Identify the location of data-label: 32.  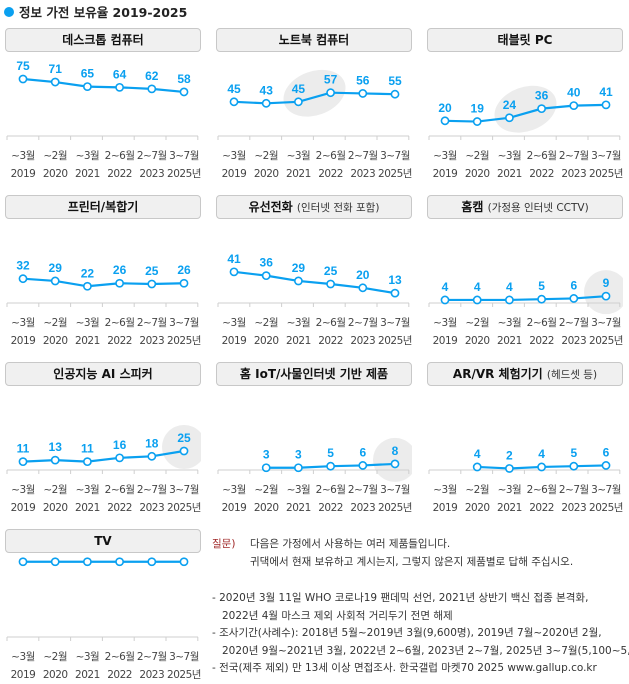
(23, 266).